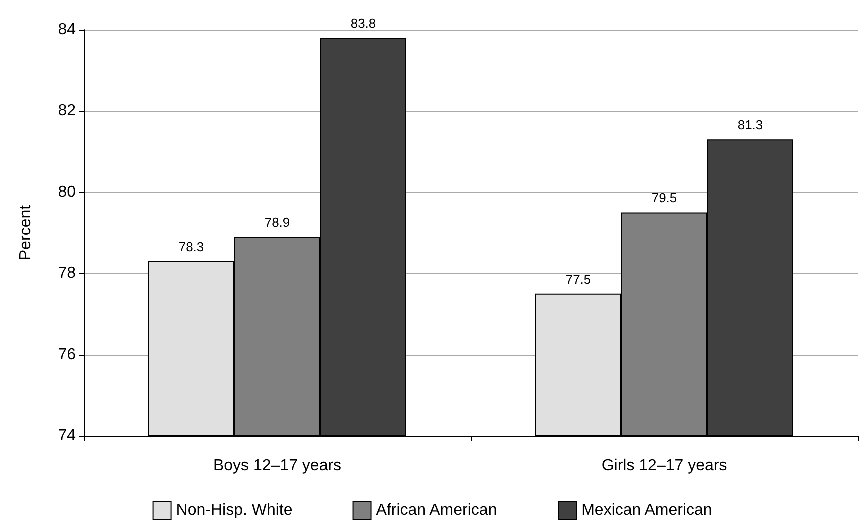 This screenshot has width=866, height=531. What do you see at coordinates (26, 232) in the screenshot?
I see `y-axis-title: Percent` at bounding box center [26, 232].